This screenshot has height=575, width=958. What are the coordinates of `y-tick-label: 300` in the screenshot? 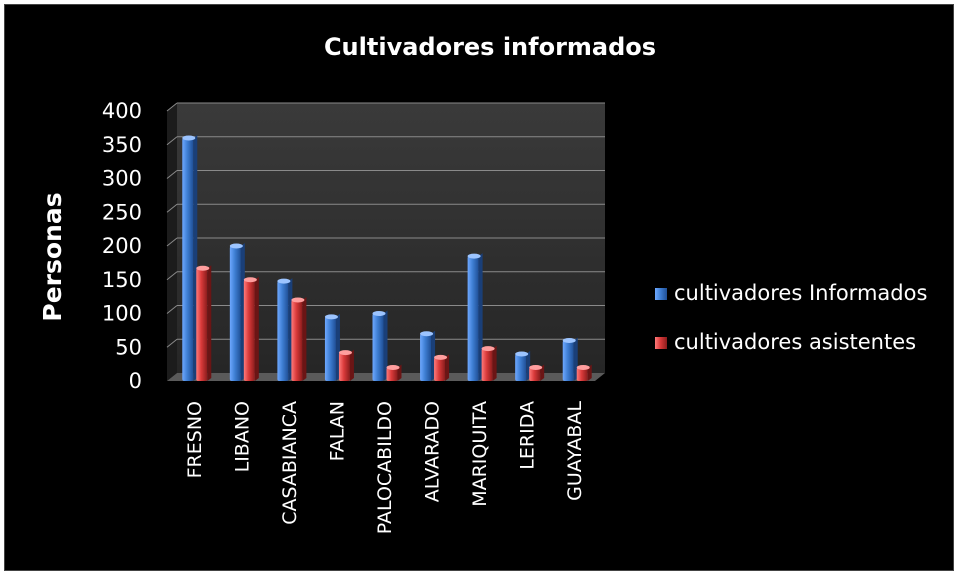 It's located at (122, 179).